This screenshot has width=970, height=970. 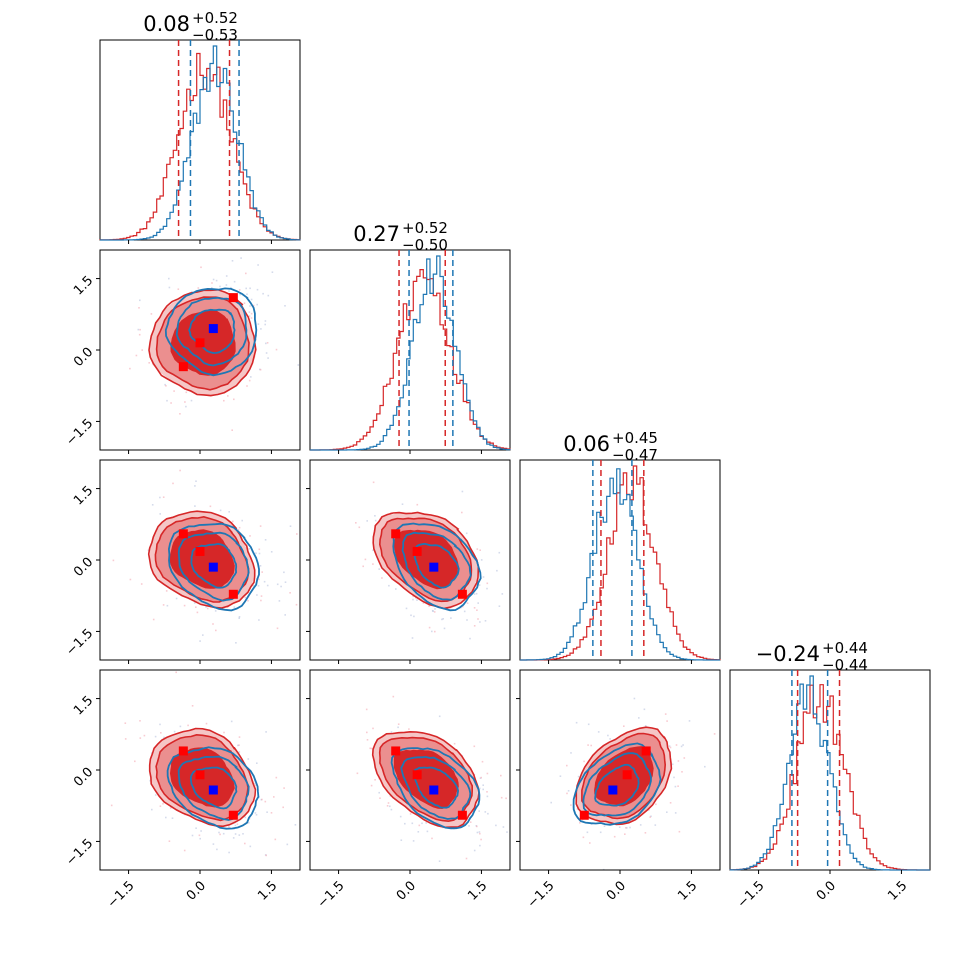 What do you see at coordinates (617, 785) in the screenshot?
I see `blue-contour-inner` at bounding box center [617, 785].